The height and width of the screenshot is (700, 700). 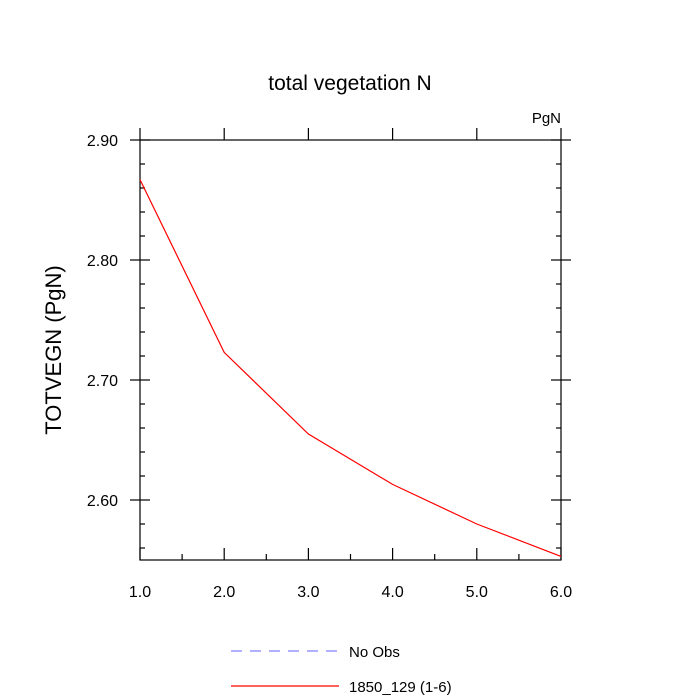 What do you see at coordinates (53, 350) in the screenshot?
I see `y-axis-label: TOTVEGN (PgN)` at bounding box center [53, 350].